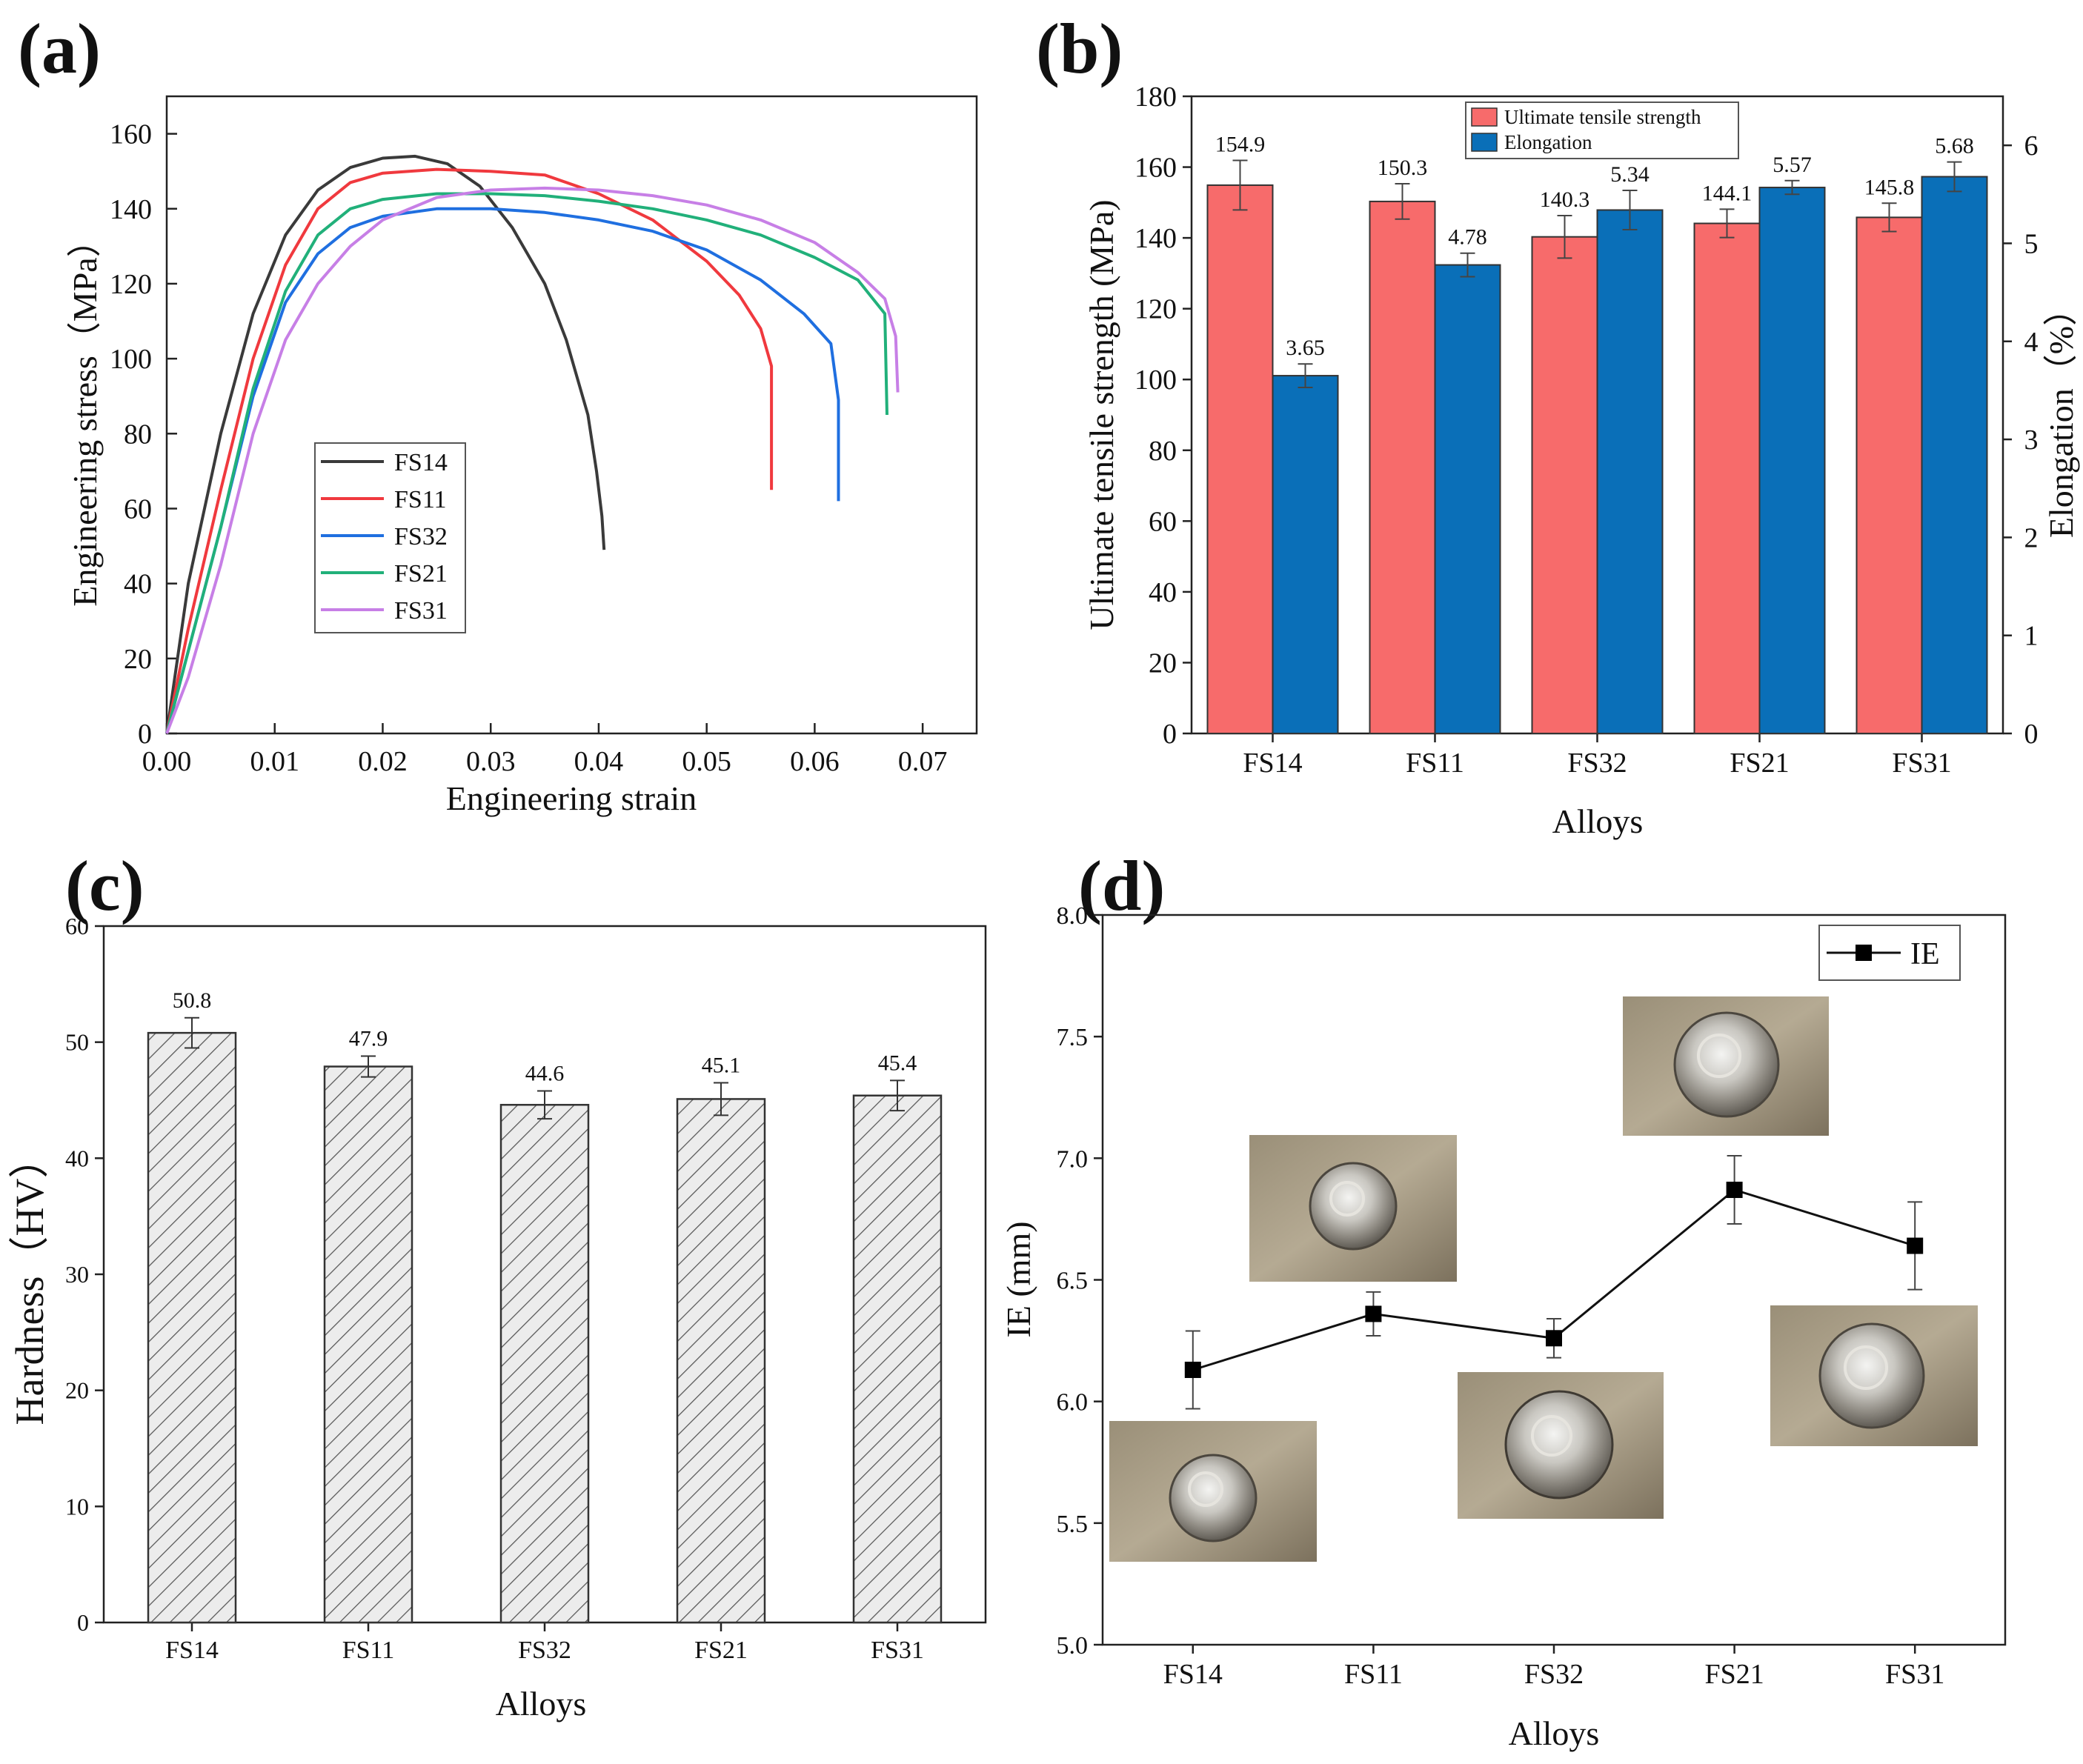 The height and width of the screenshot is (1764, 2083). What do you see at coordinates (420, 499) in the screenshot?
I see `legend-label-fs11: FS11` at bounding box center [420, 499].